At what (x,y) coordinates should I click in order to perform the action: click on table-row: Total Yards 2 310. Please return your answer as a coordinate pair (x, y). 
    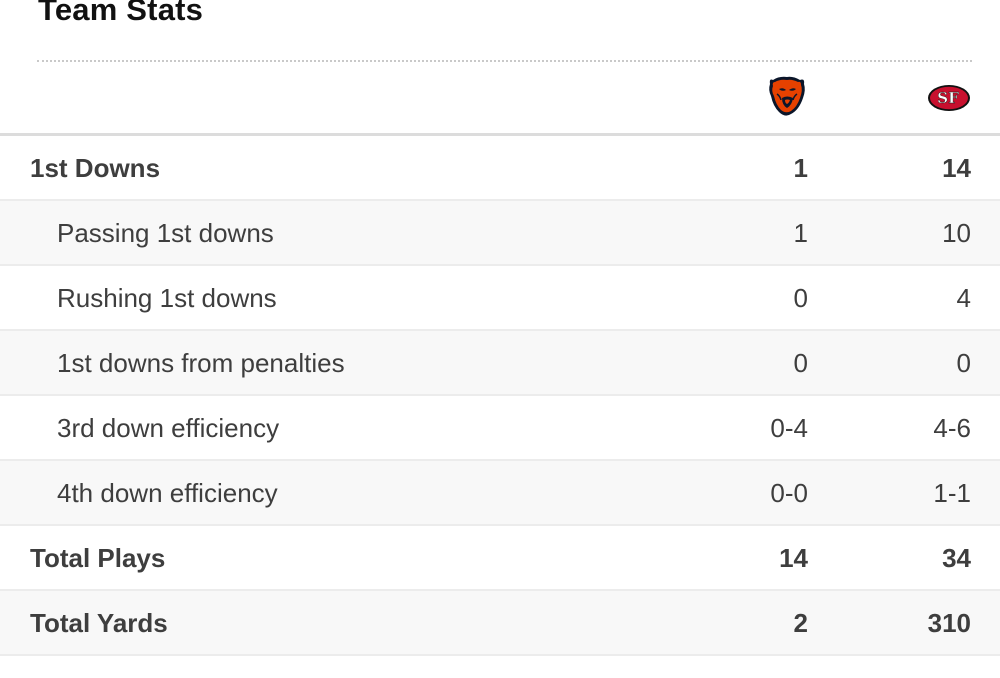
    Looking at the image, I should click on (500, 623).